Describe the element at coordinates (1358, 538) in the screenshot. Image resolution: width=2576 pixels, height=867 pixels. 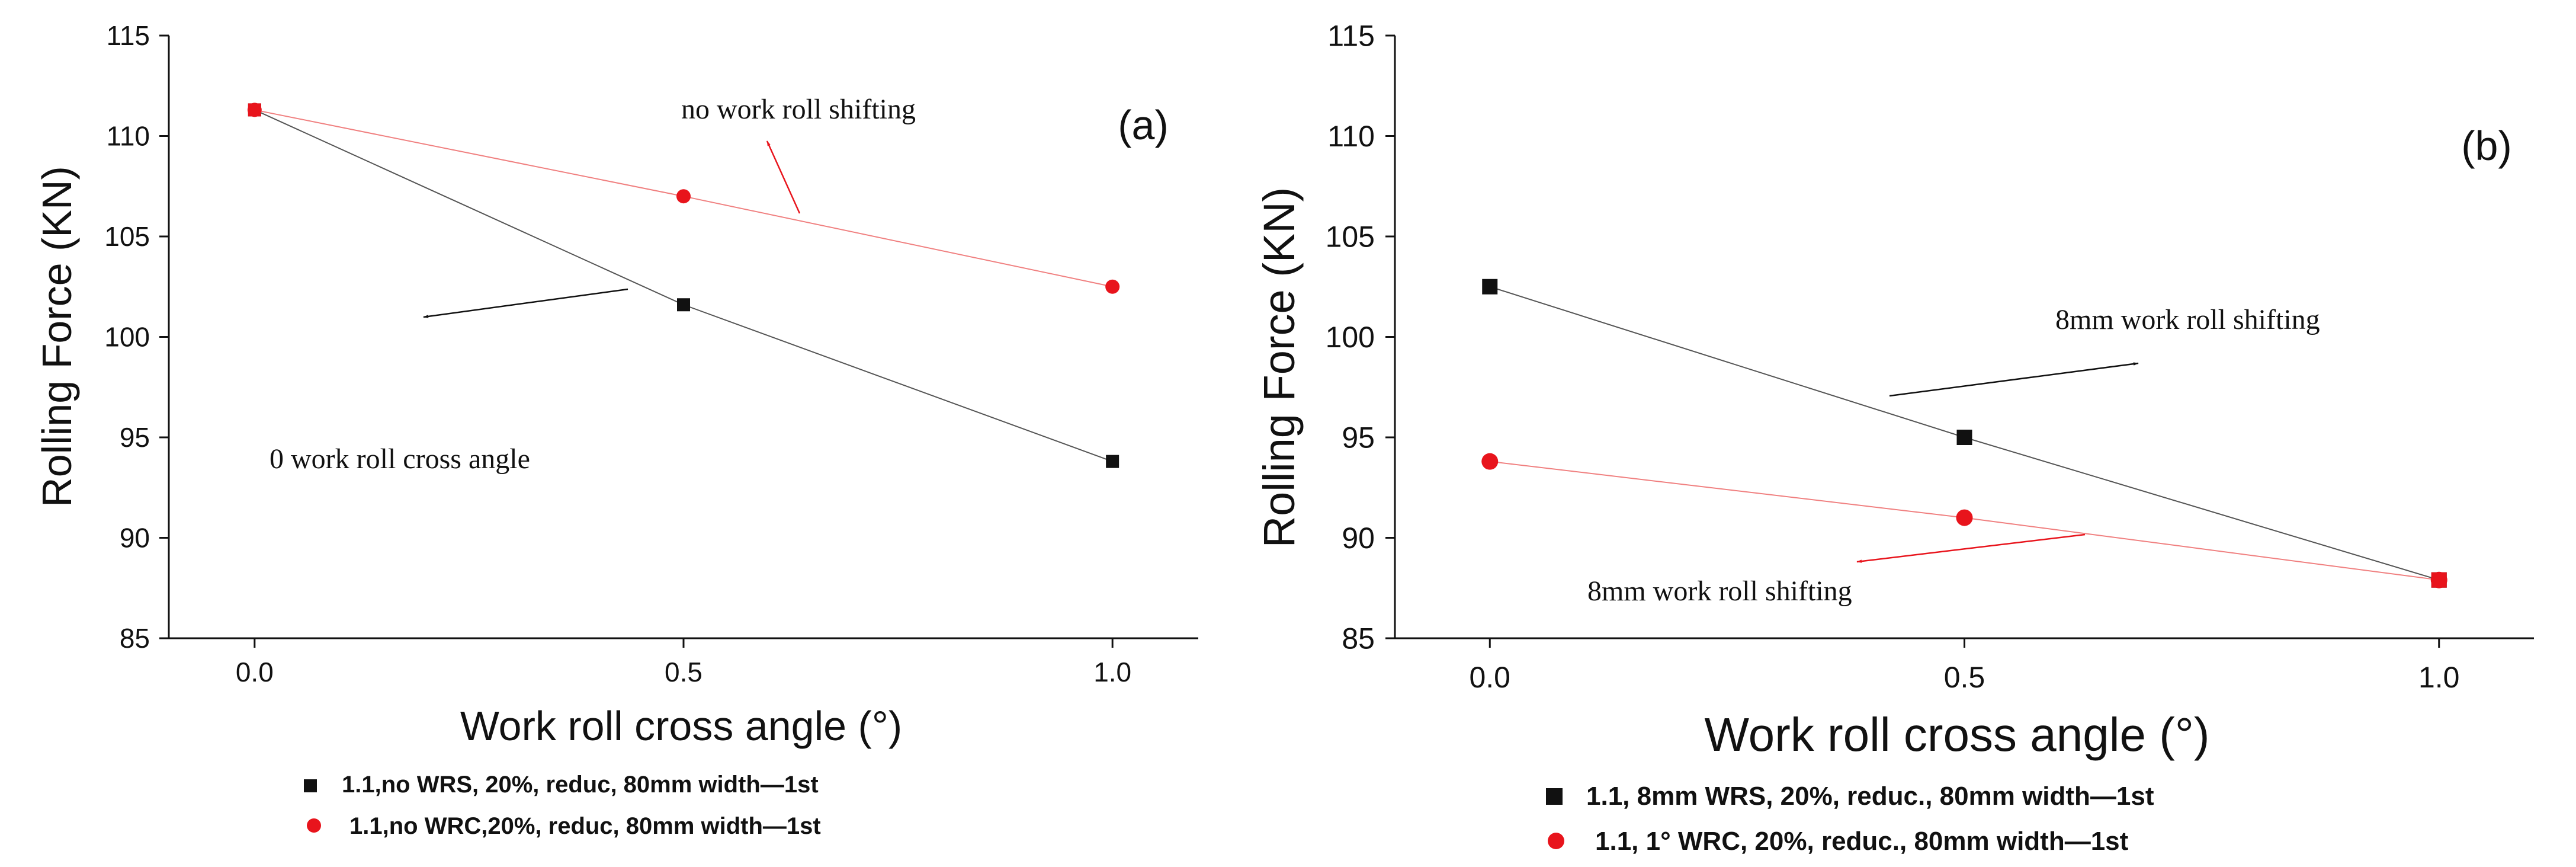
I see `y-tick-label-b-1: 90` at that location.